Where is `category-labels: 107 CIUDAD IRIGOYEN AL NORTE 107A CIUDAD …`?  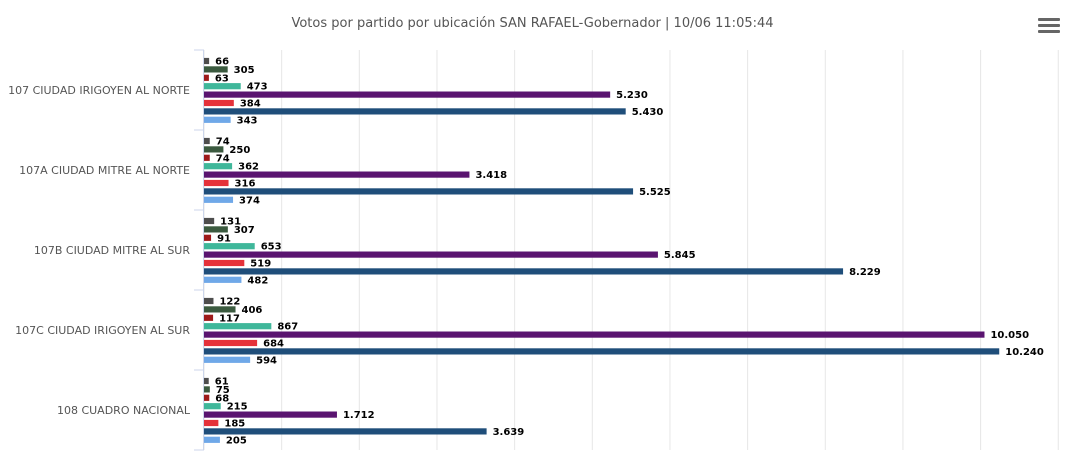 category-labels: 107 CIUDAD IRIGOYEN AL NORTE 107A CIUDAD … is located at coordinates (99, 250).